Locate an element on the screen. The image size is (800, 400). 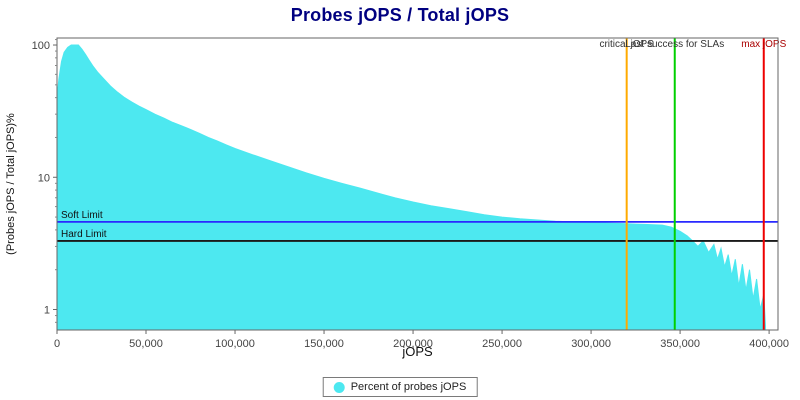
x-tick-label: 200,000 is located at coordinates (413, 344).